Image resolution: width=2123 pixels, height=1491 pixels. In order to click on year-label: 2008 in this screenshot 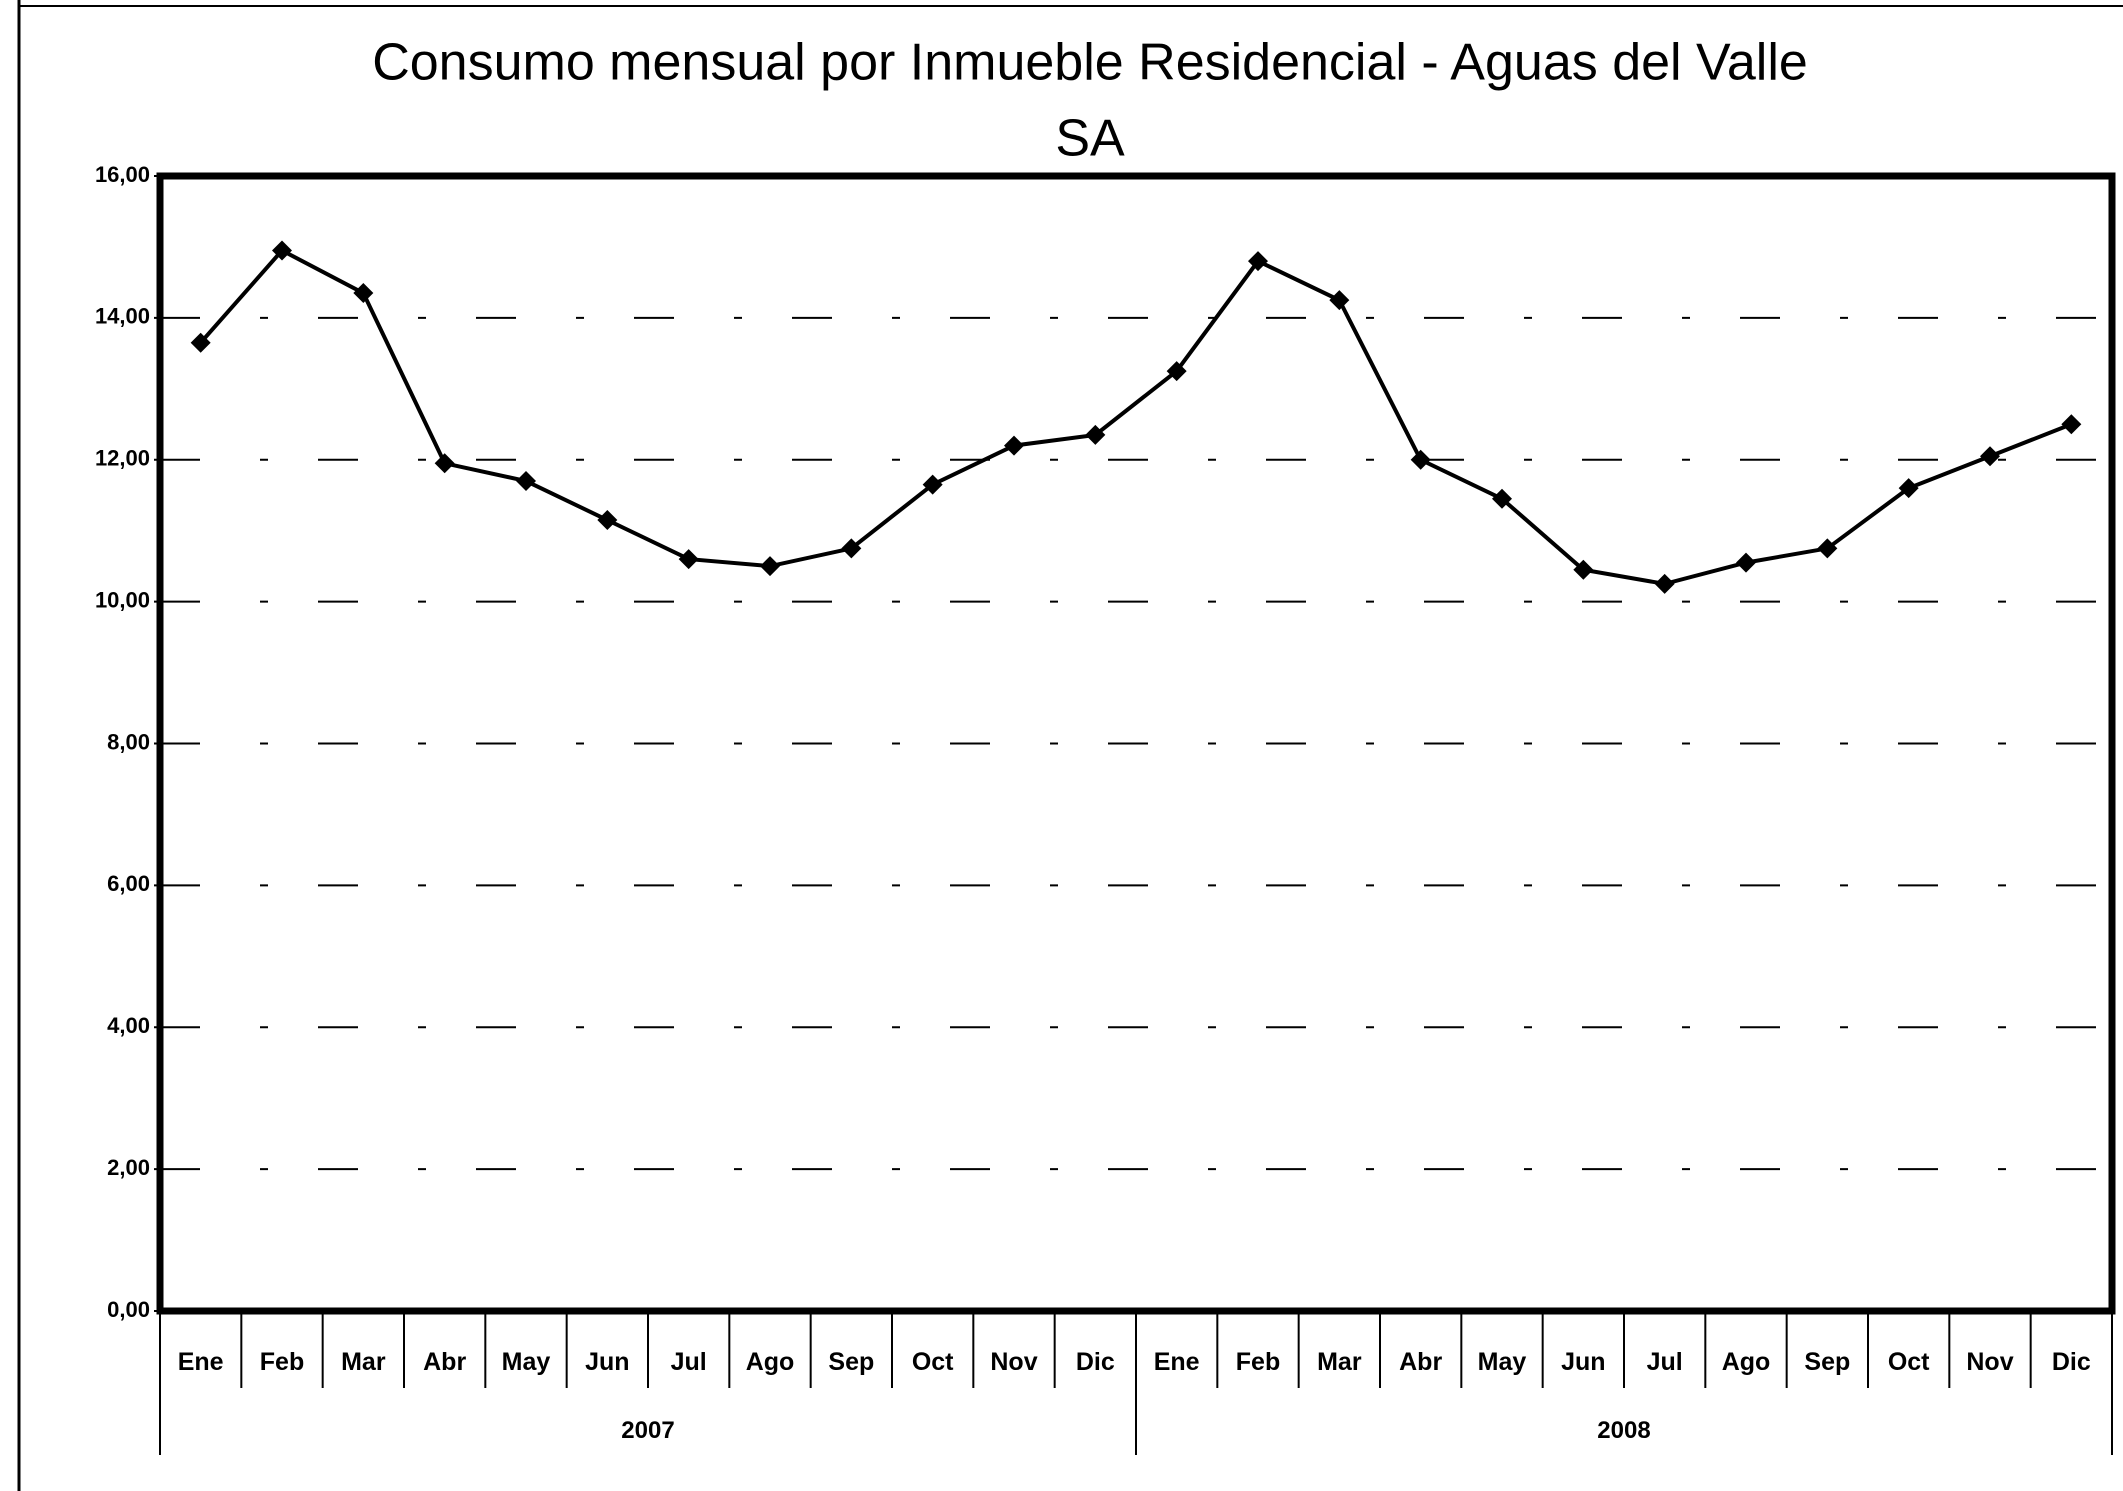, I will do `click(1623, 1430)`.